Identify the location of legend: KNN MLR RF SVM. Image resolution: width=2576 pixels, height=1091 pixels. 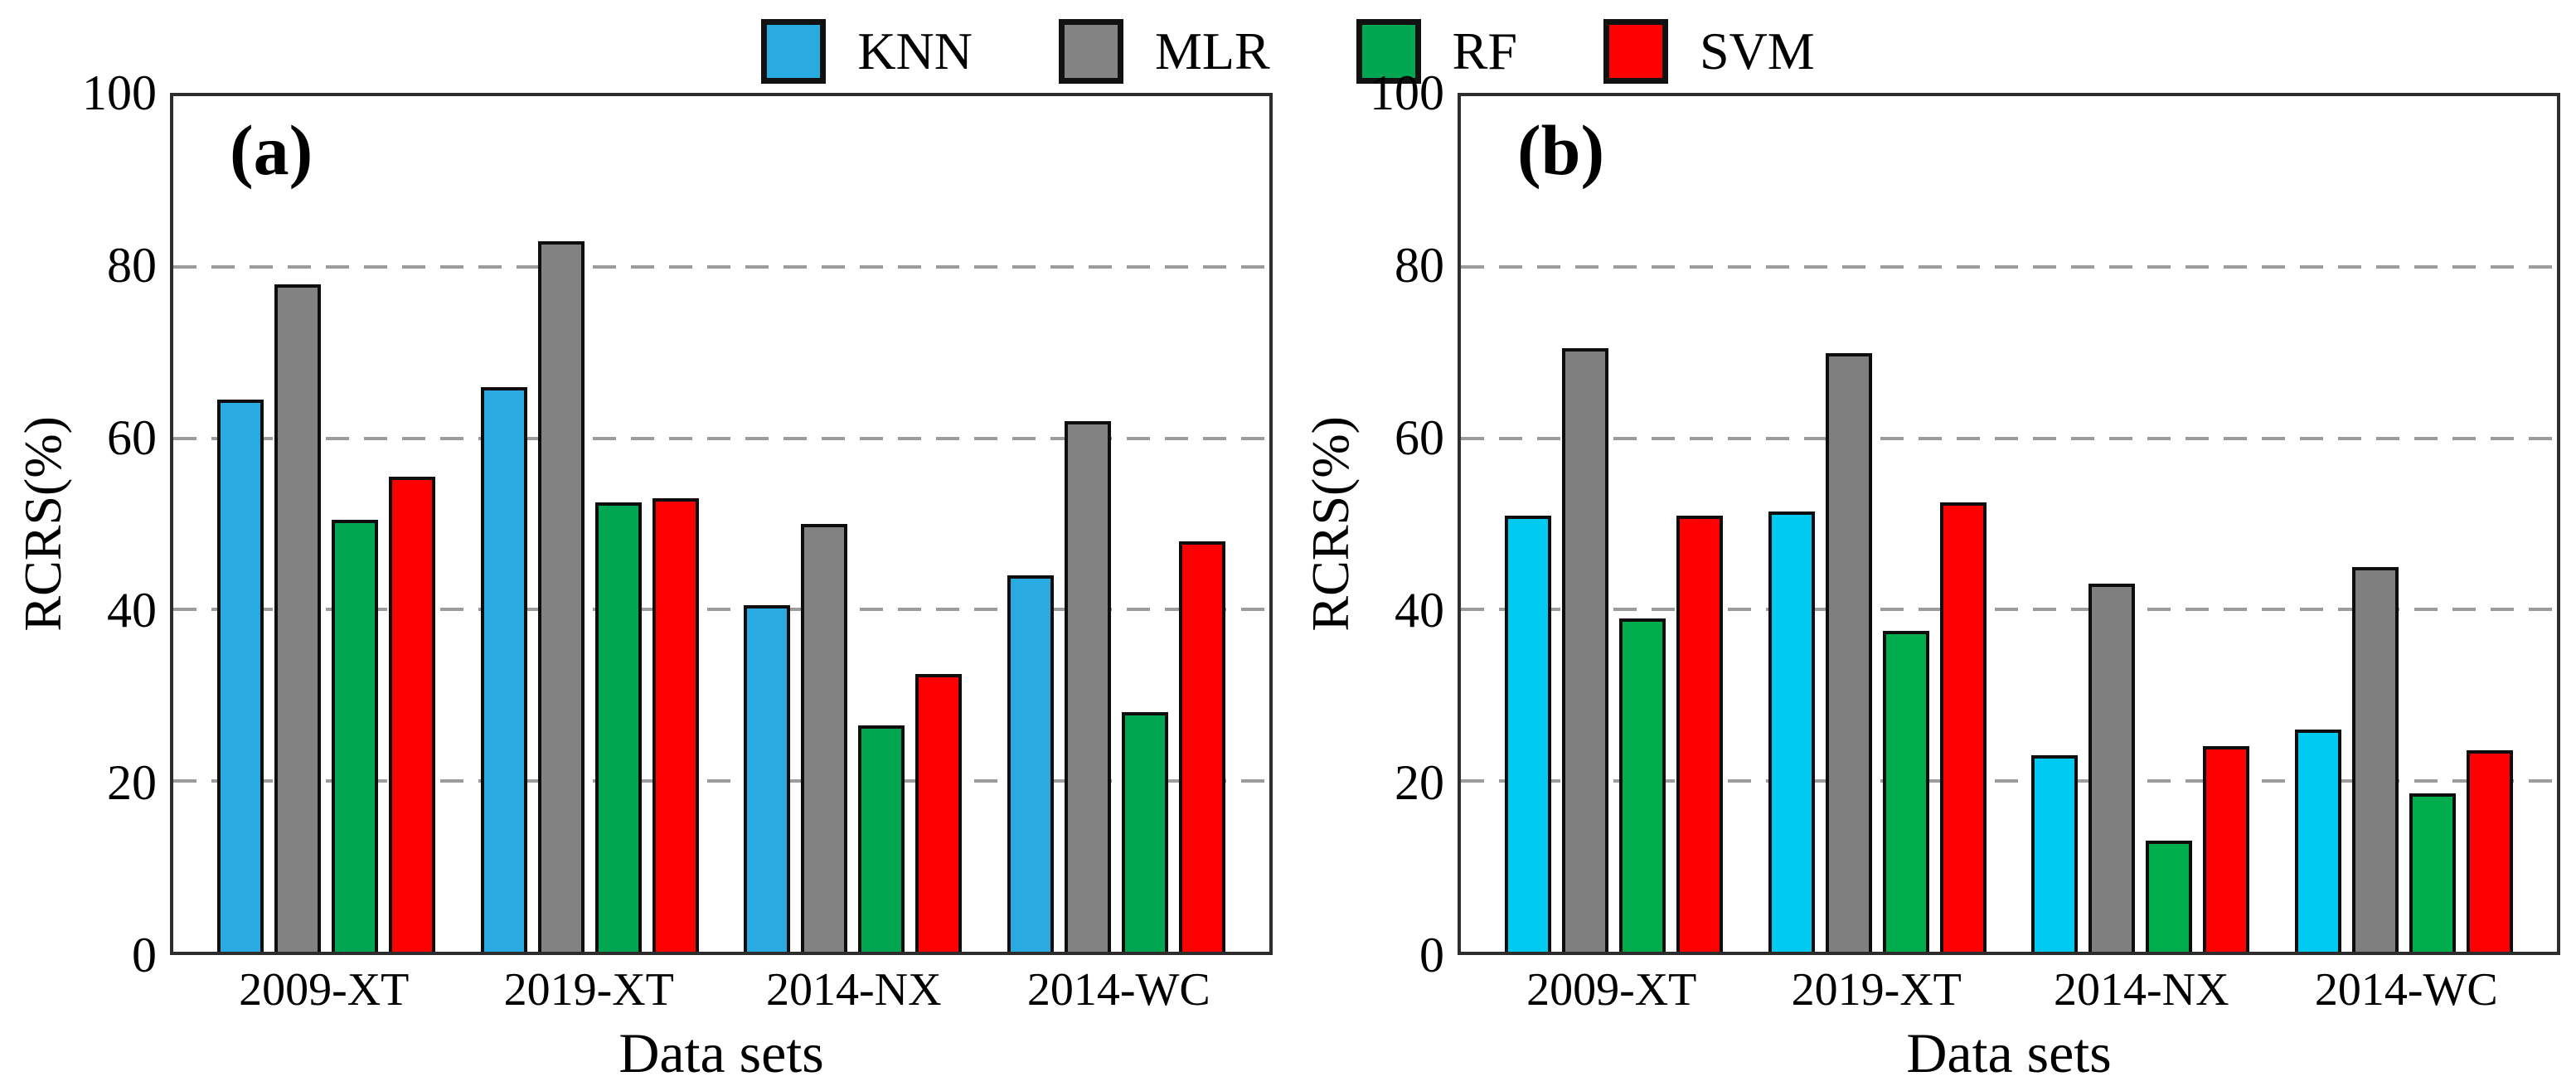
(1288, 46).